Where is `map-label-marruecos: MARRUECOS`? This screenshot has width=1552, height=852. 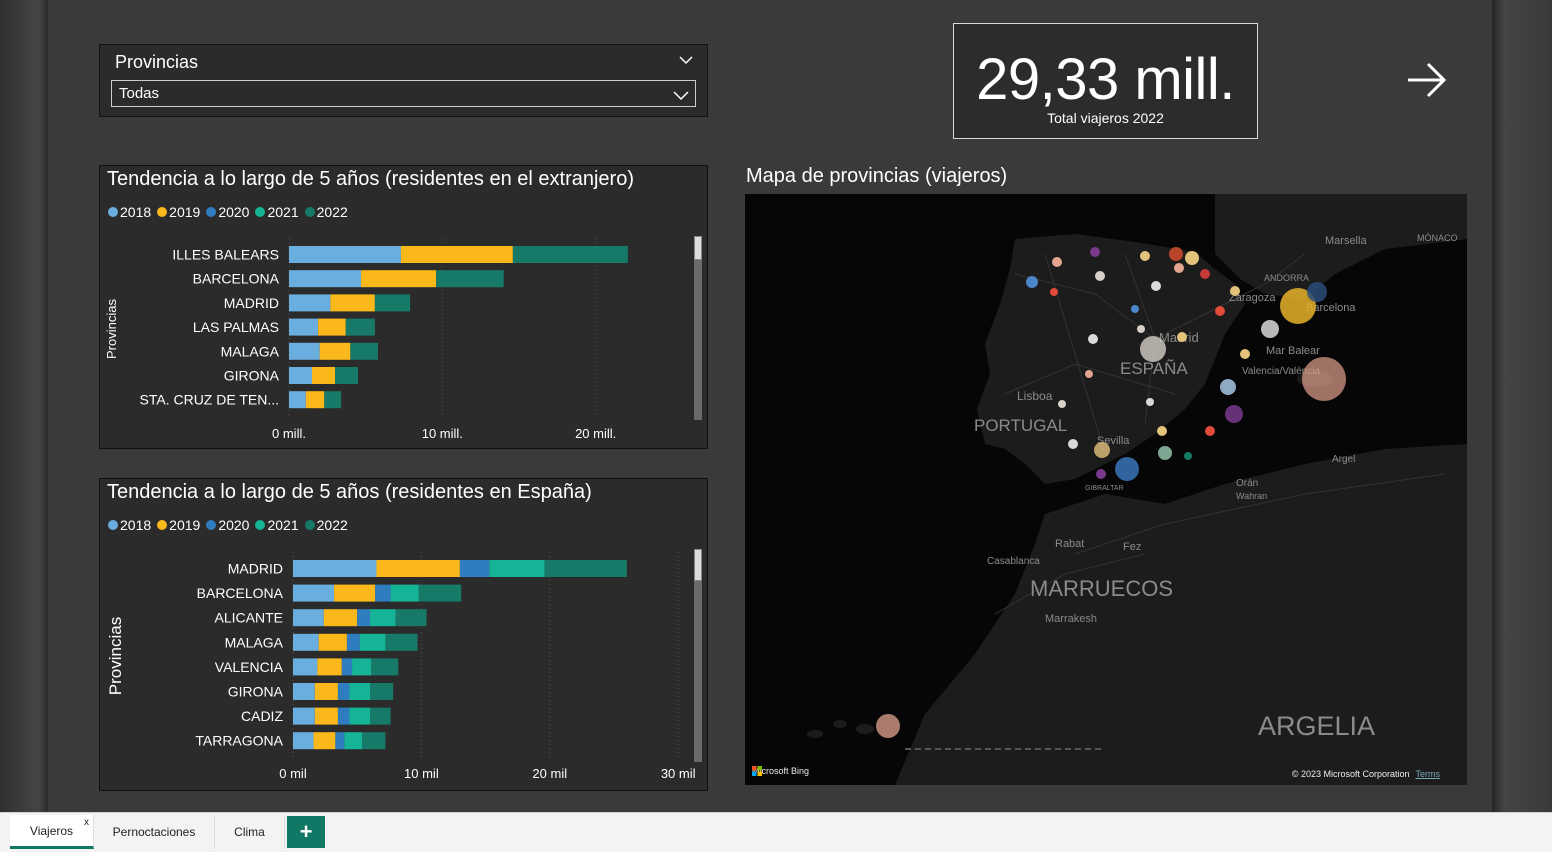 map-label-marruecos: MARRUECOS is located at coordinates (1101, 588).